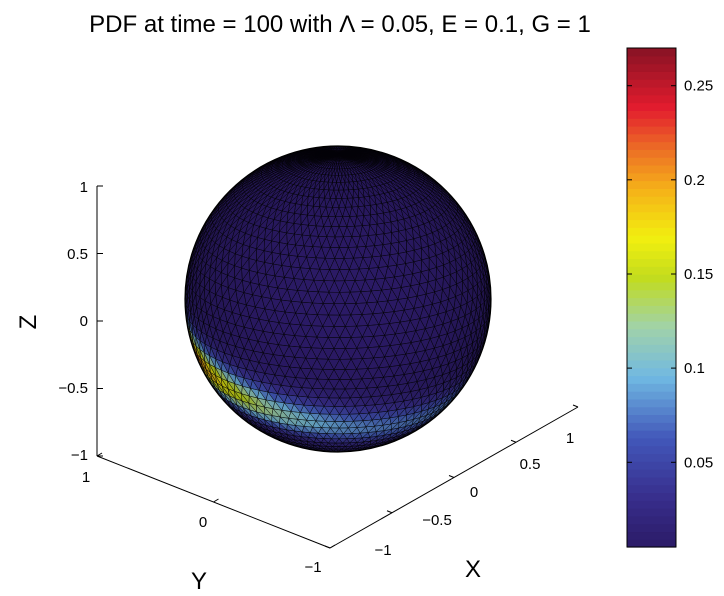 The height and width of the screenshot is (596, 724). What do you see at coordinates (199, 581) in the screenshot?
I see `y-axis-label: Y` at bounding box center [199, 581].